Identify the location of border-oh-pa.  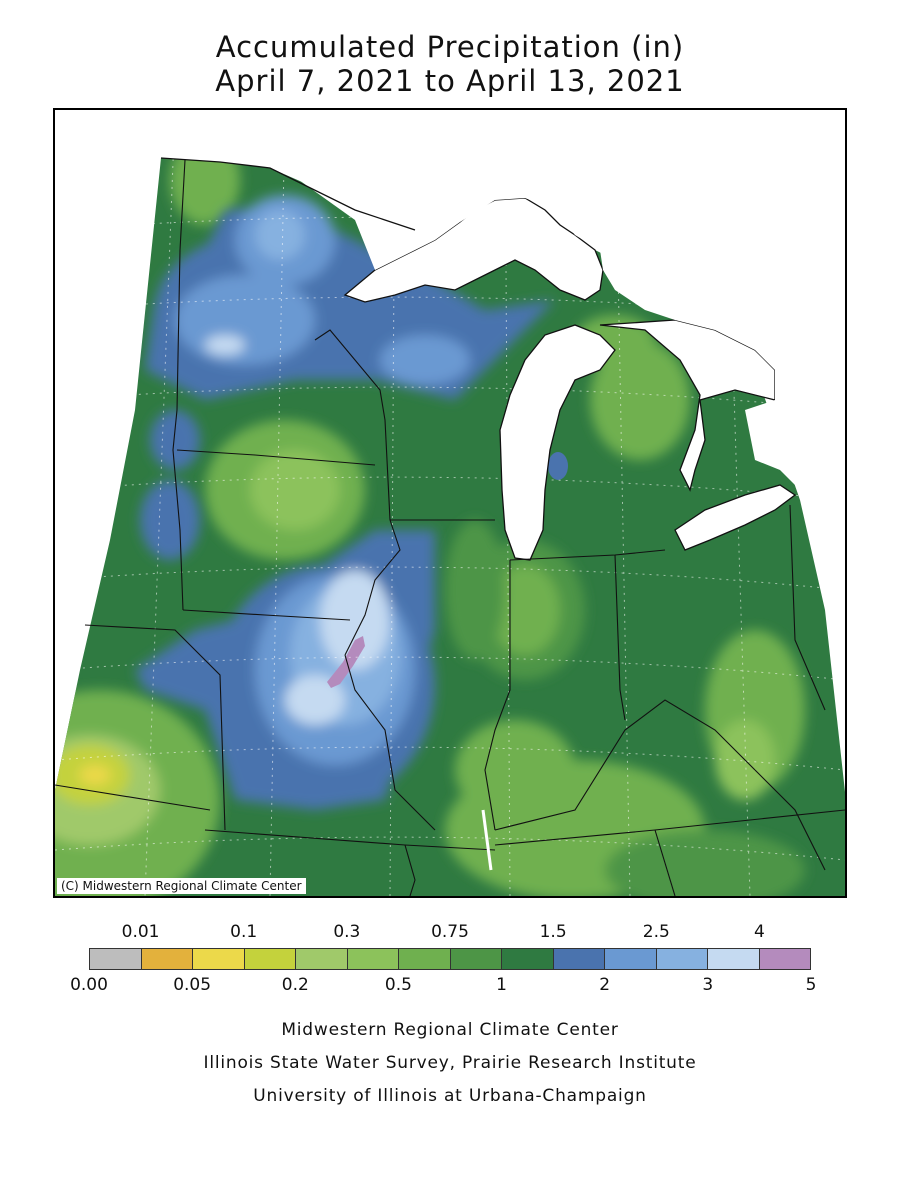
(807, 607).